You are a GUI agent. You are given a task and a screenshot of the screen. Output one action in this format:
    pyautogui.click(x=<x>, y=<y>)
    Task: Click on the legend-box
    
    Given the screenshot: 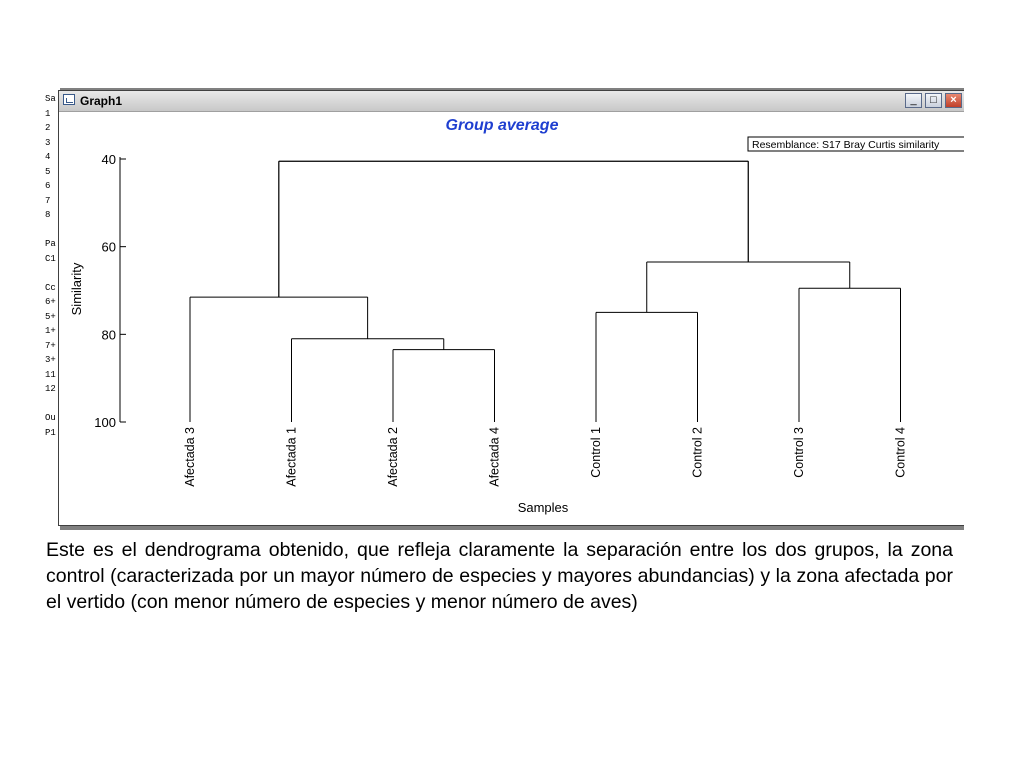 What is the action you would take?
    pyautogui.click(x=855, y=144)
    